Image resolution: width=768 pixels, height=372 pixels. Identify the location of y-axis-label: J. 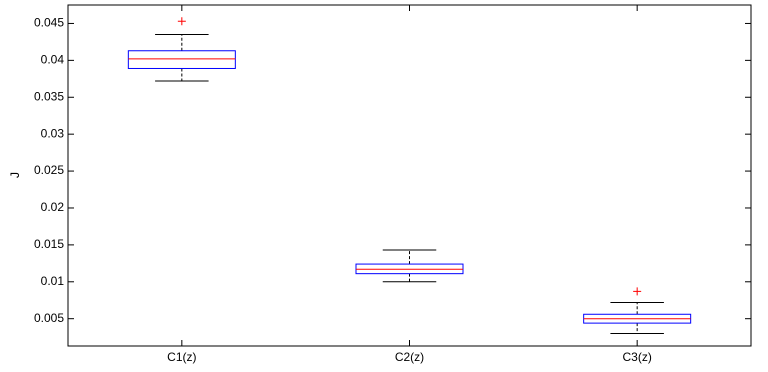
(15, 175).